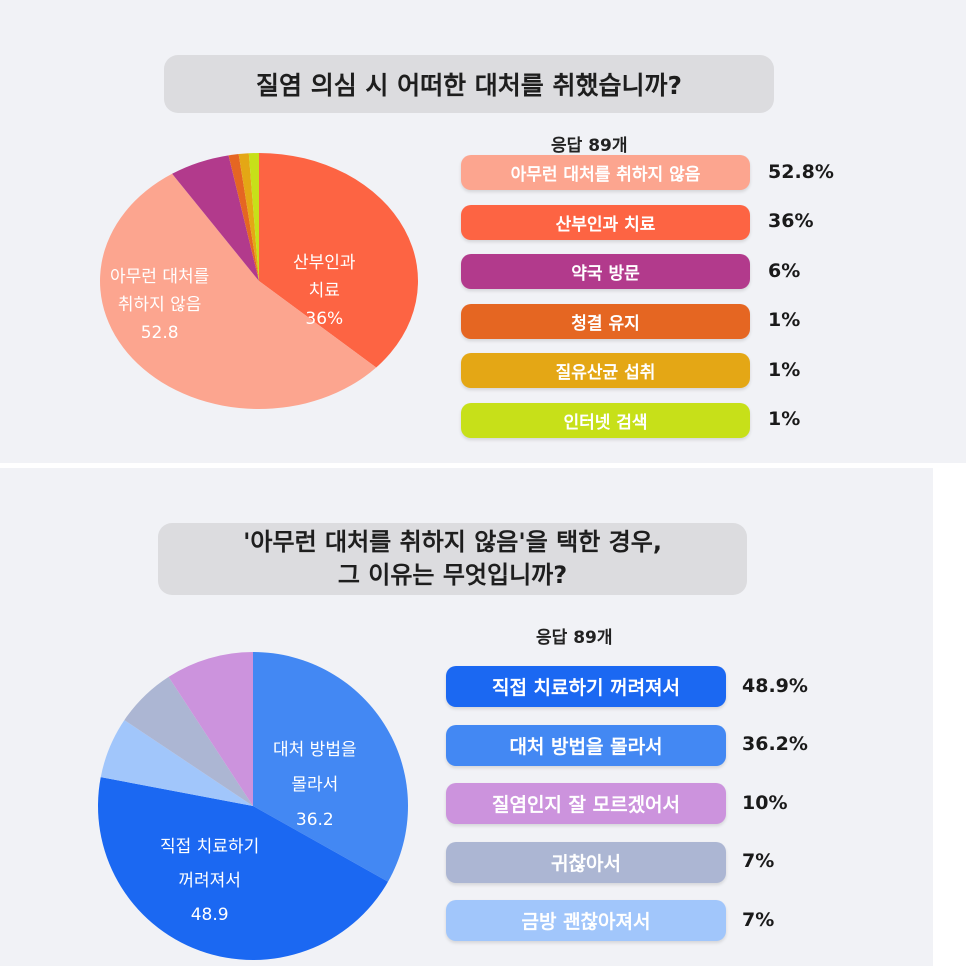  What do you see at coordinates (452, 542) in the screenshot?
I see `question-2-line: '아무런 대처를 취하지 않음'을 택한 경우,` at bounding box center [452, 542].